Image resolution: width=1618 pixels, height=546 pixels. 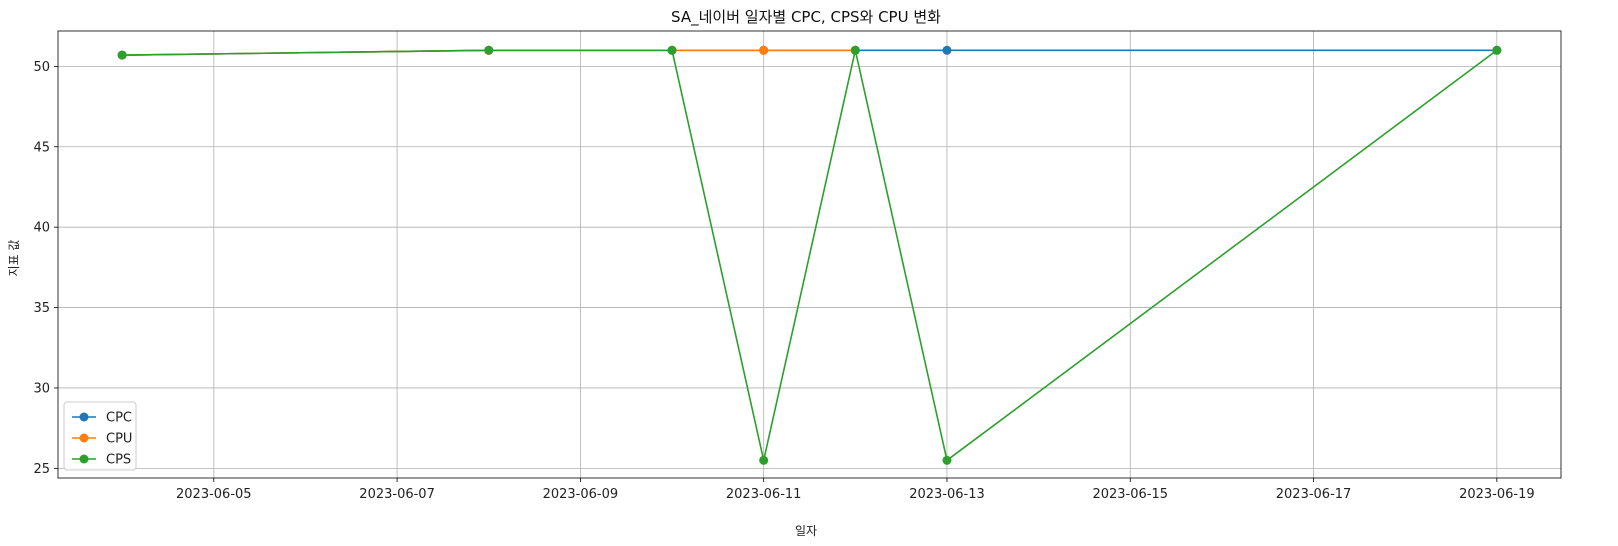 I want to click on x-tick-label: 2023-06-17, so click(x=1314, y=494).